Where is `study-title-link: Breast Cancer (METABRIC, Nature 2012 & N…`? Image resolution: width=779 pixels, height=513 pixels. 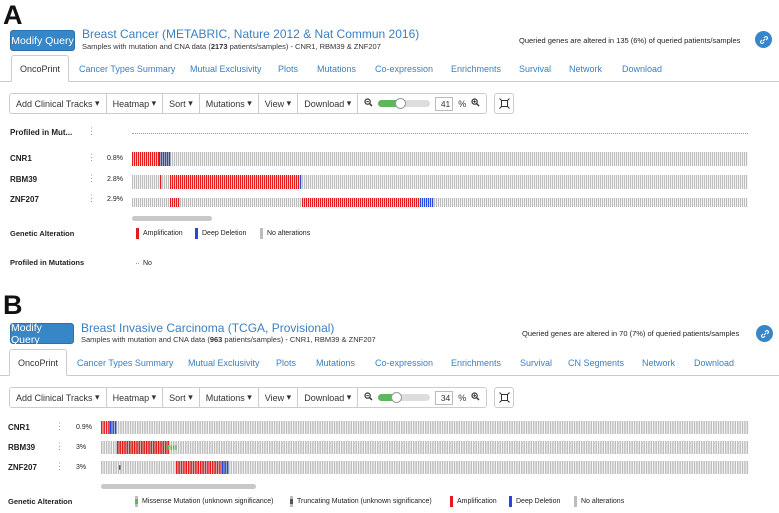
study-title-link: Breast Cancer (METABRIC, Nature 2012 & N… is located at coordinates (251, 34).